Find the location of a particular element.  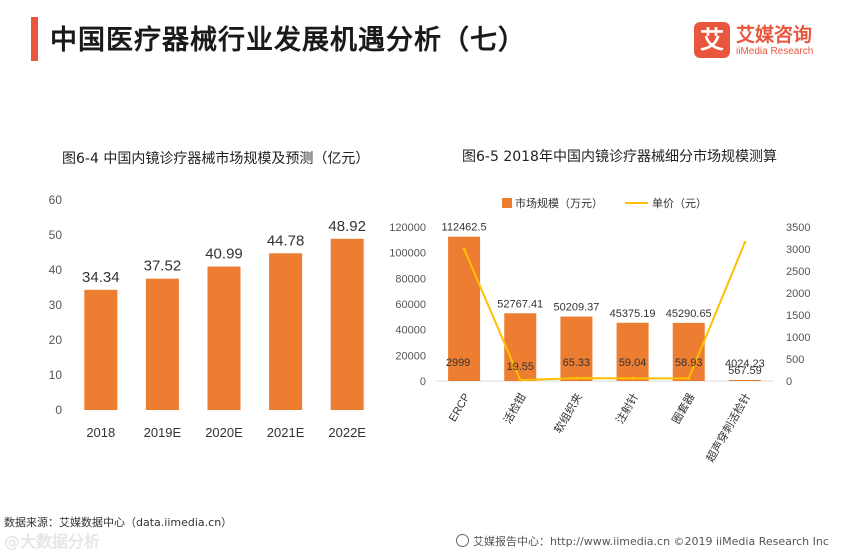

chart2-left-tick: 40000 is located at coordinates (410, 331).